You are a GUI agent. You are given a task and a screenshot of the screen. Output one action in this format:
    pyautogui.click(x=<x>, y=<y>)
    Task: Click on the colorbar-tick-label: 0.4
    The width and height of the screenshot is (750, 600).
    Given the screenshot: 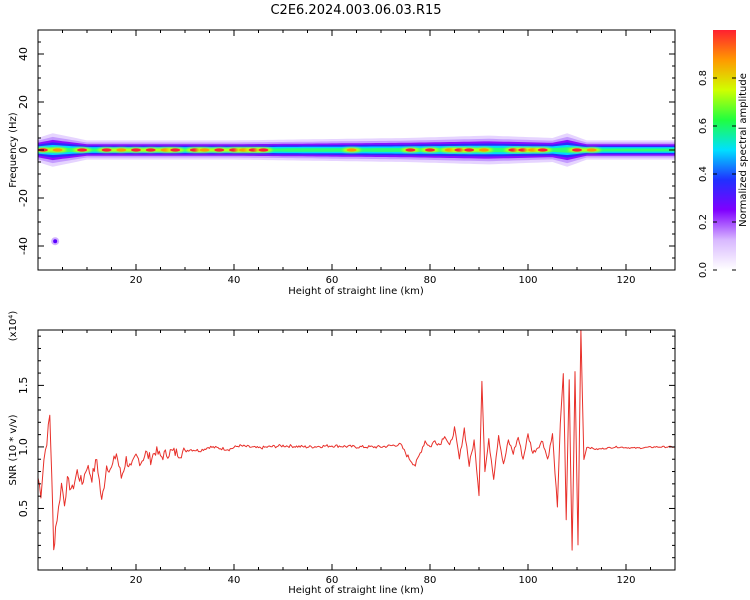 What is the action you would take?
    pyautogui.click(x=703, y=174)
    